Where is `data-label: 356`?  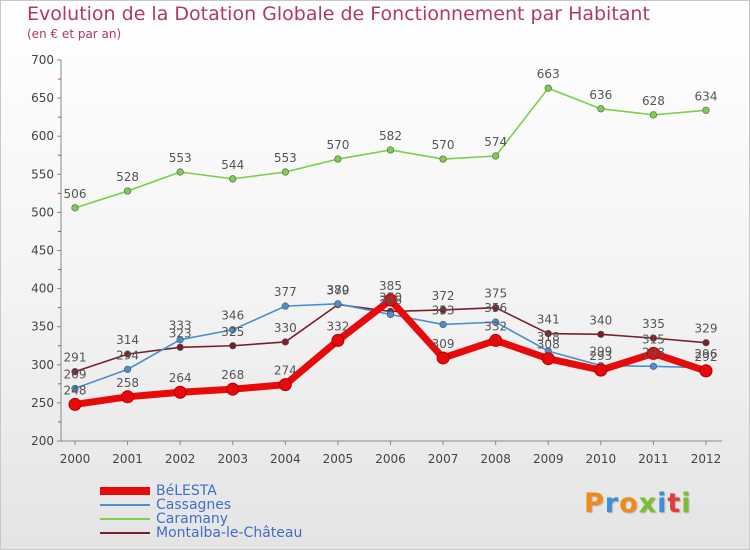 data-label: 356 is located at coordinates (495, 308).